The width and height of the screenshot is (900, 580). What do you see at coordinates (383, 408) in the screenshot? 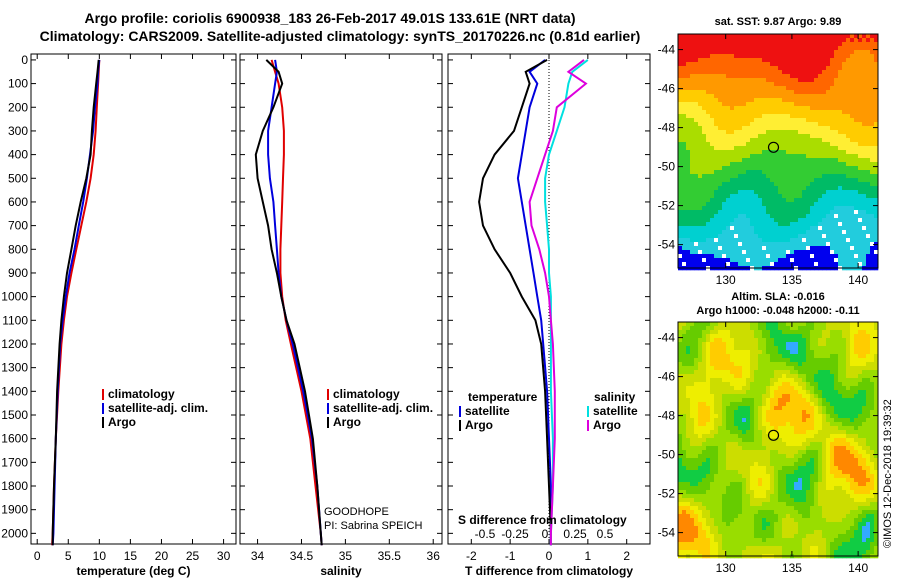
I see `legend-label: satellite-adj. clim.` at bounding box center [383, 408].